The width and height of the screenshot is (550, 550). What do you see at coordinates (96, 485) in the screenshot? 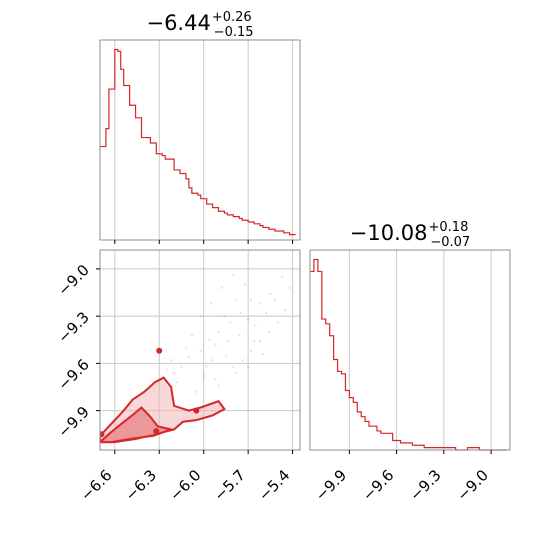
I see `x-tick-label: −6.6` at bounding box center [96, 485].